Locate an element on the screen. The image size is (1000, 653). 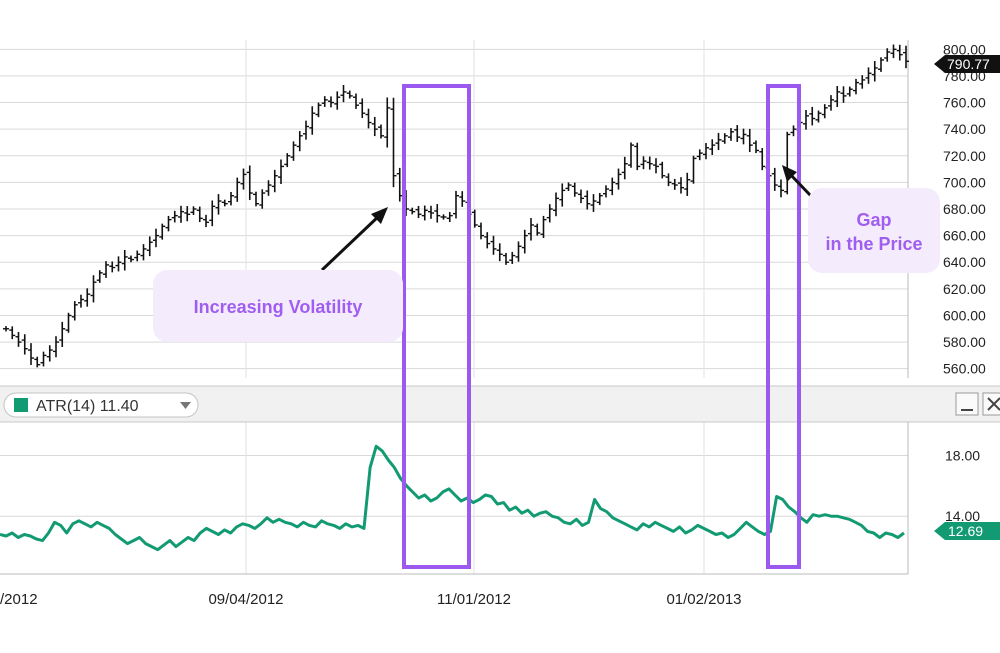
atr-legend-pill: ATR(14) 11.40 is located at coordinates (101, 405).